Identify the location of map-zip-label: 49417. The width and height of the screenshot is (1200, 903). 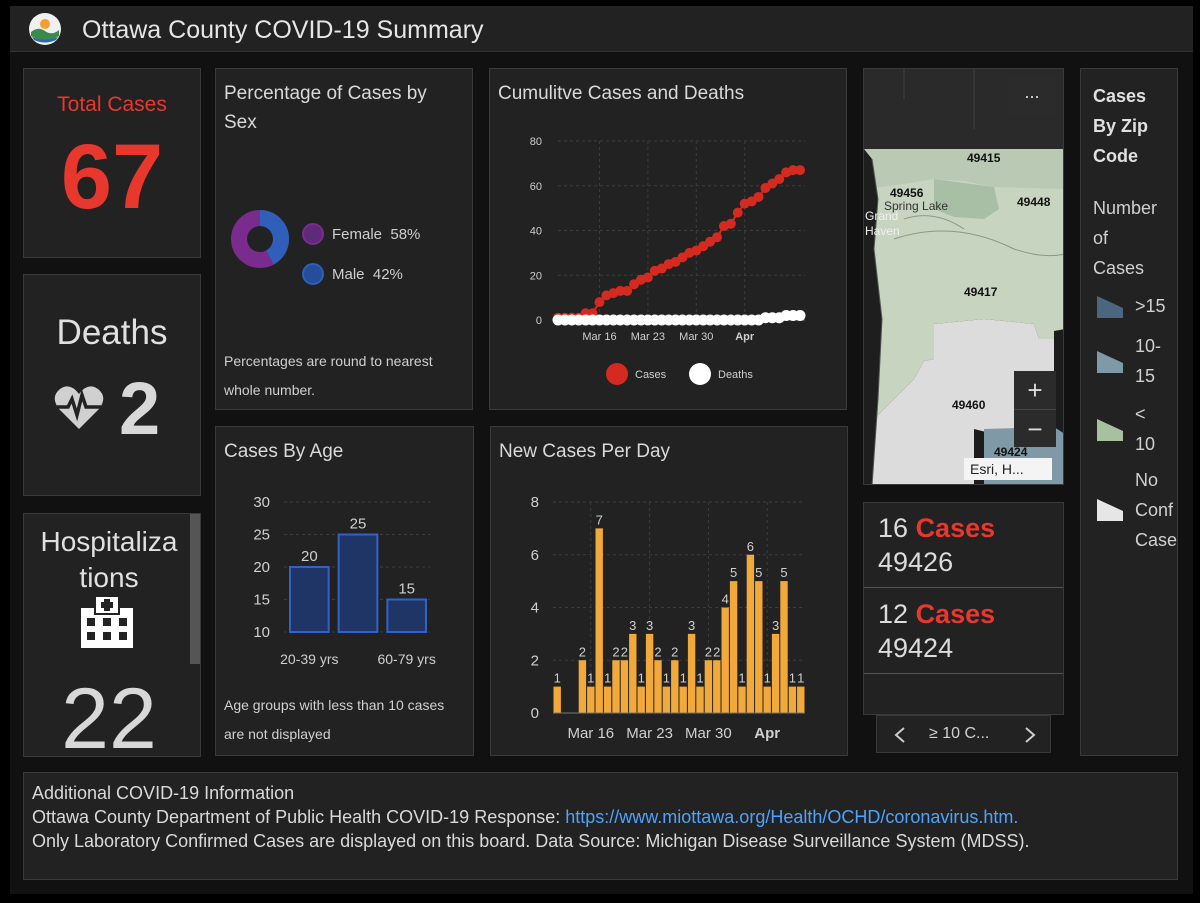
(981, 292).